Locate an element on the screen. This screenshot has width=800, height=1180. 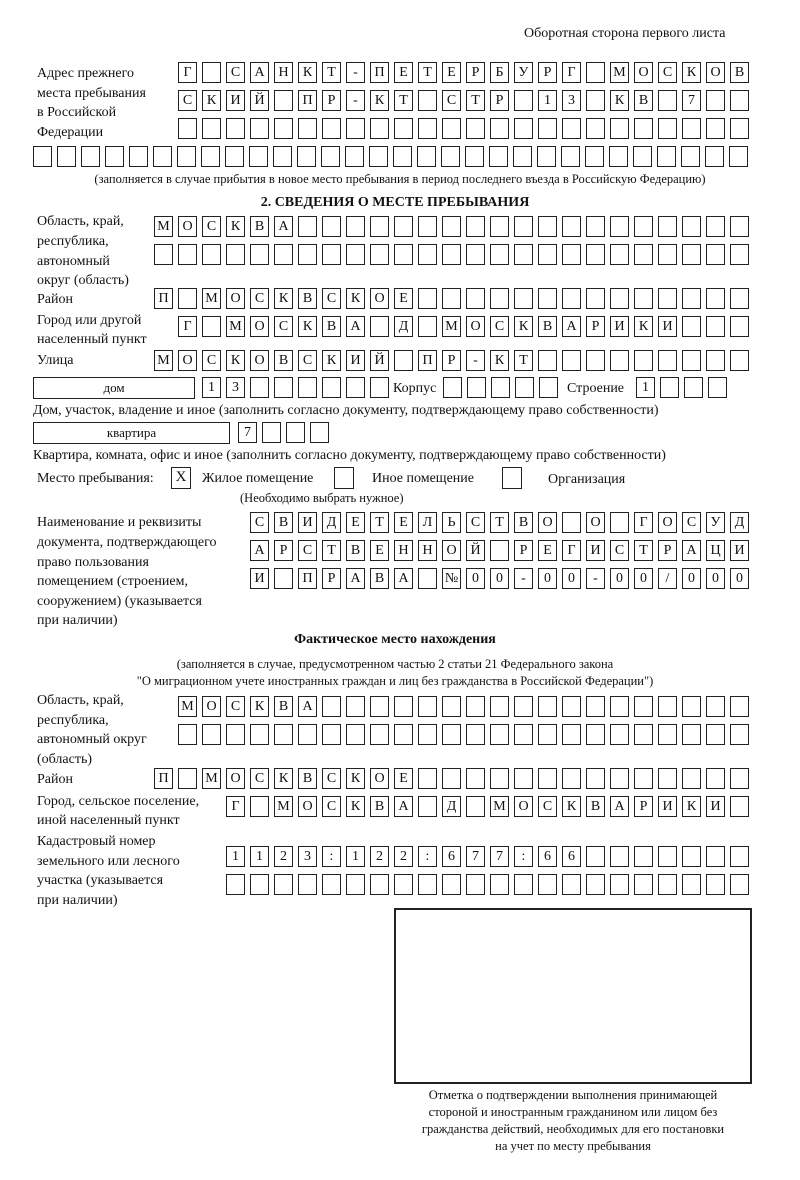
char-cell: 3 is located at coordinates (307, 856).